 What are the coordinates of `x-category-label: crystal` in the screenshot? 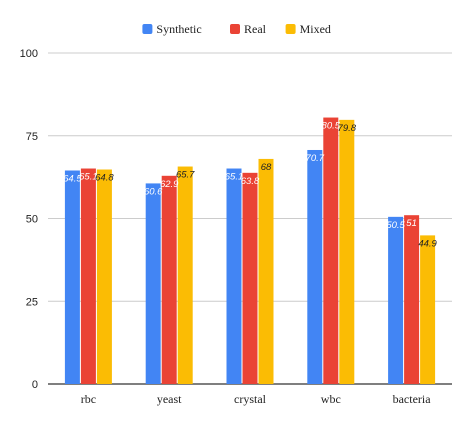 It's located at (250, 399).